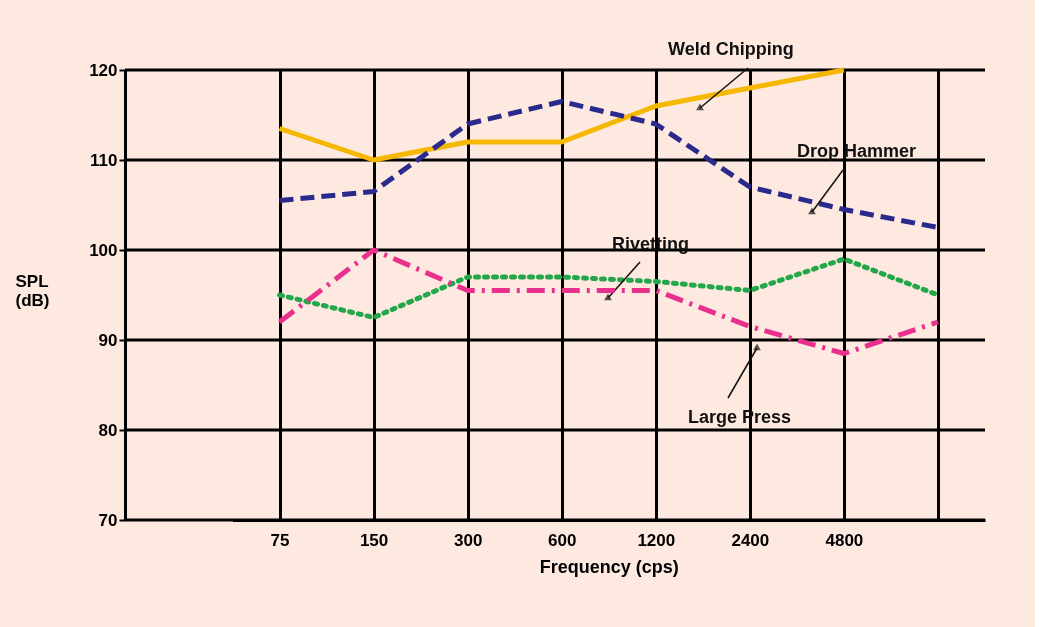 This screenshot has width=1041, height=627. What do you see at coordinates (108, 520) in the screenshot?
I see `y-tick-label: 70` at bounding box center [108, 520].